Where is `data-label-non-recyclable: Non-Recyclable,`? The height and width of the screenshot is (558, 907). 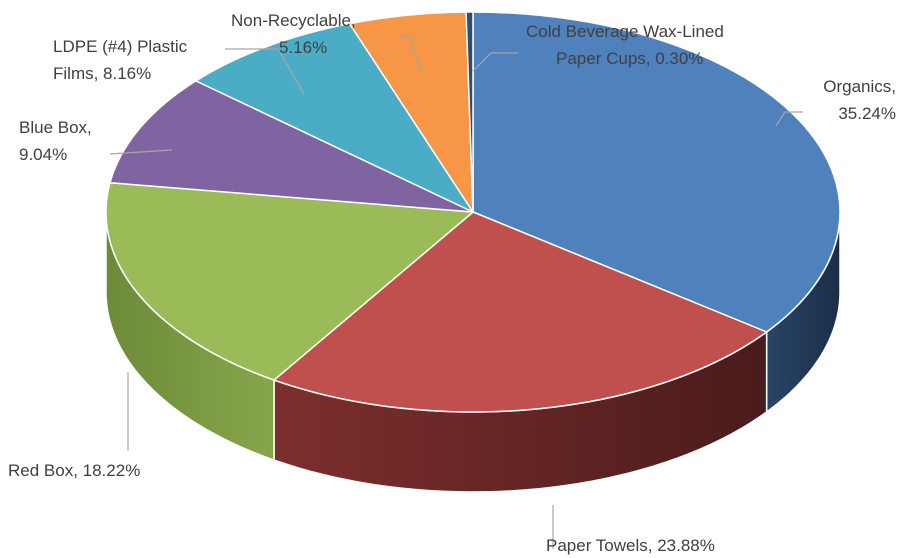
data-label-non-recyclable: Non-Recyclable, is located at coordinates (293, 20).